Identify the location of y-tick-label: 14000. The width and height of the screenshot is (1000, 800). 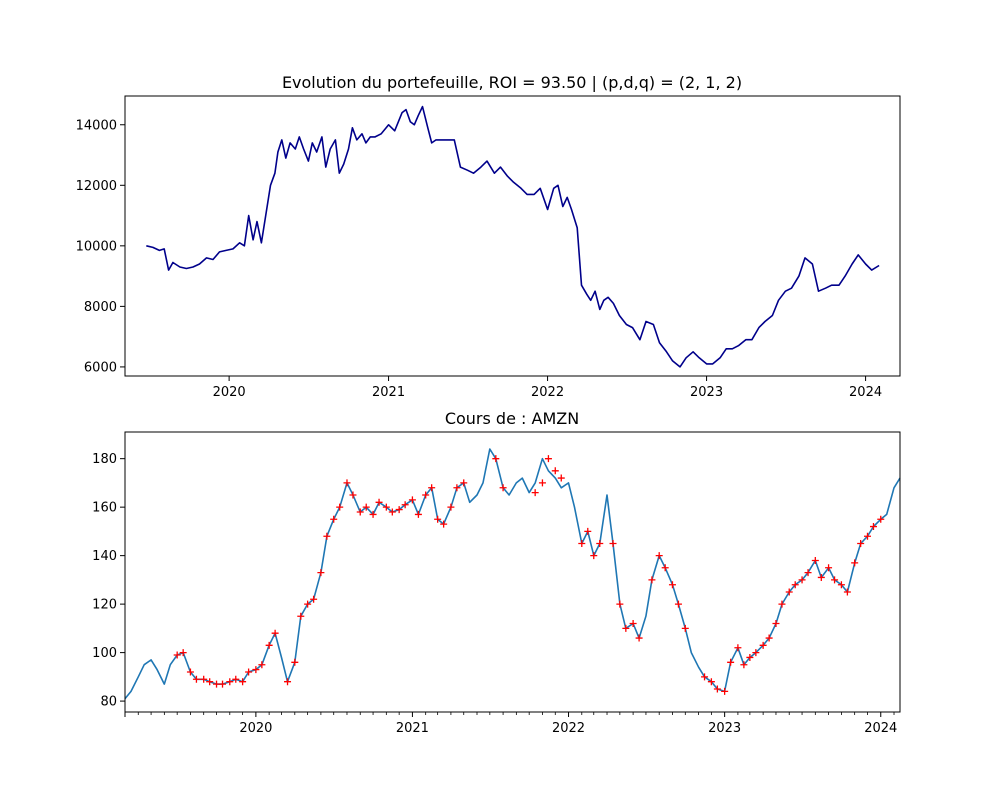
(96, 125).